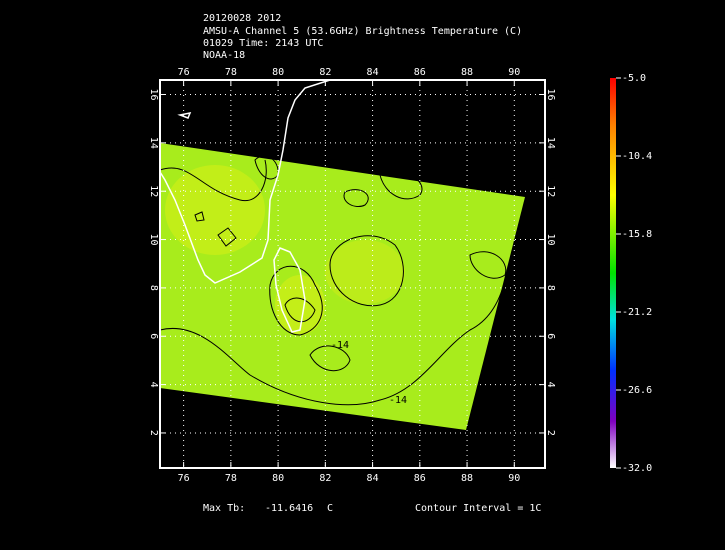  What do you see at coordinates (242, 18) in the screenshot?
I see `header-line: 20120028 2012` at bounding box center [242, 18].